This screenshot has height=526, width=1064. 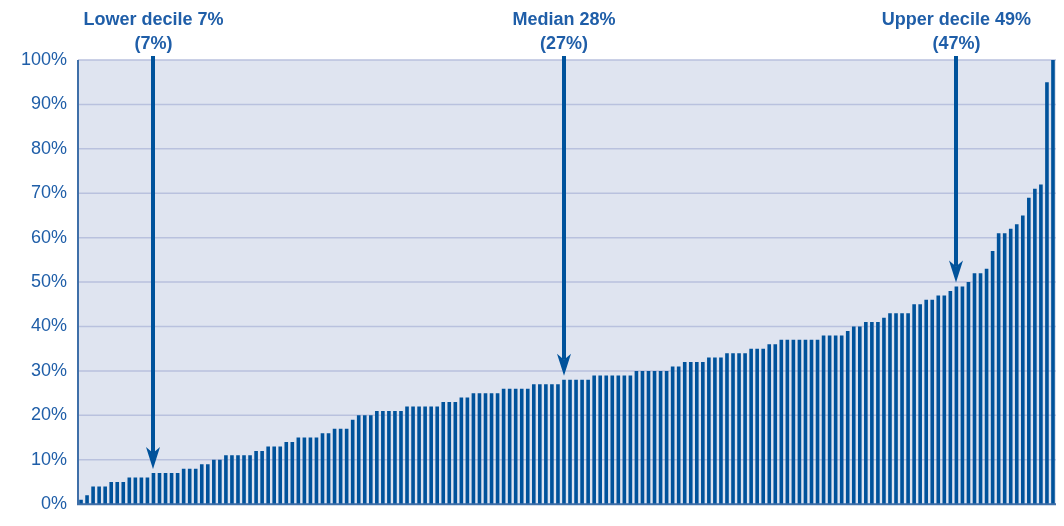 What do you see at coordinates (53, 503) in the screenshot?
I see `y-tick-label: 0%` at bounding box center [53, 503].